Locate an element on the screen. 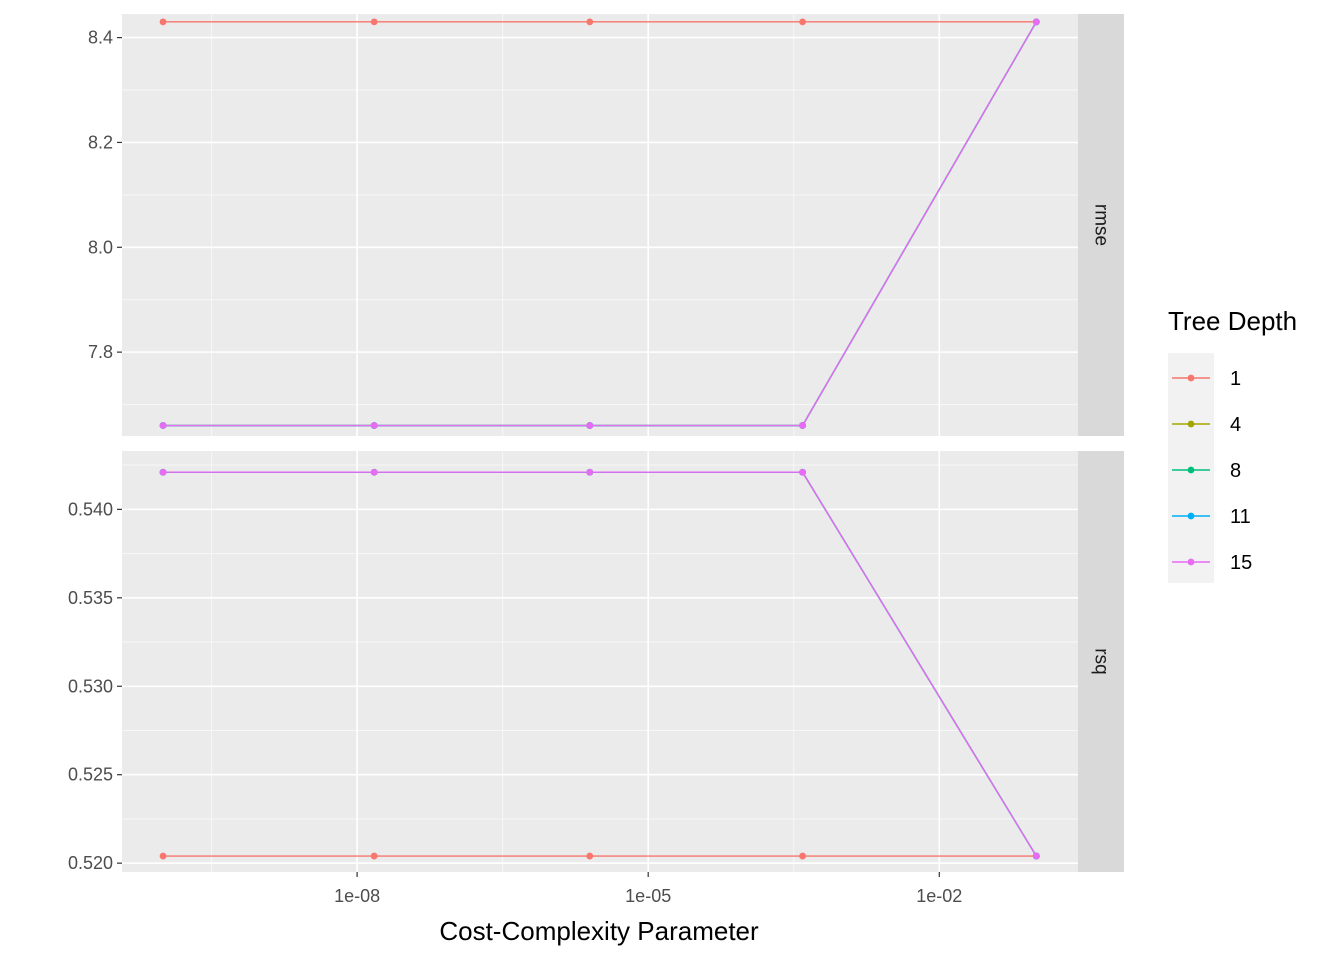 Image resolution: width=1344 pixels, height=960 pixels. x-axis-title: Cost-Complexity Parameter is located at coordinates (599, 931).